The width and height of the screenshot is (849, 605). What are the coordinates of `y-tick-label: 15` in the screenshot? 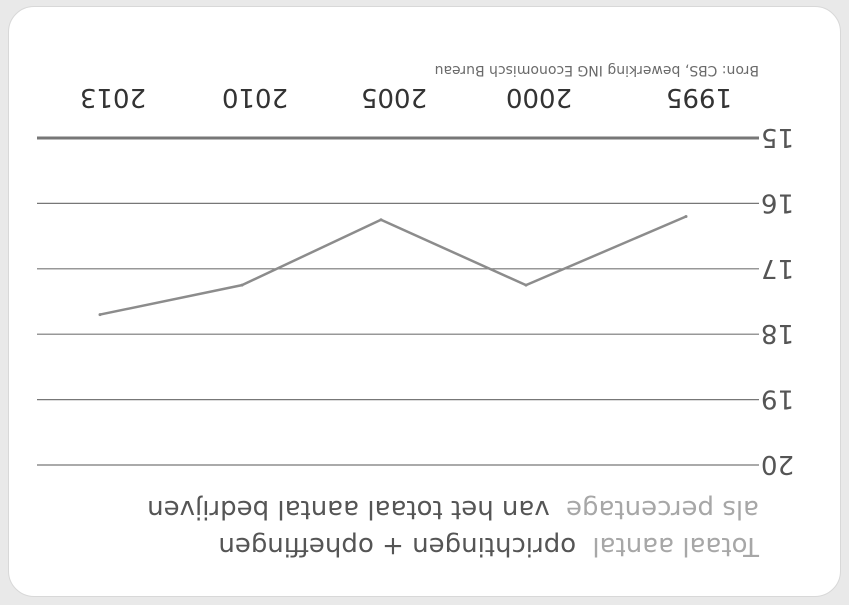 It's located at (777, 137).